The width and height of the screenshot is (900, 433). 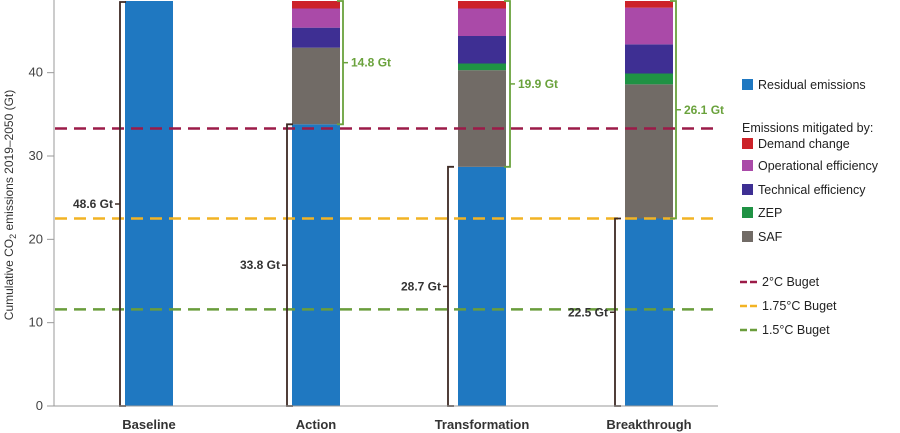 I want to click on mitigated-value-label: 19.9 Gt, so click(x=538, y=84).